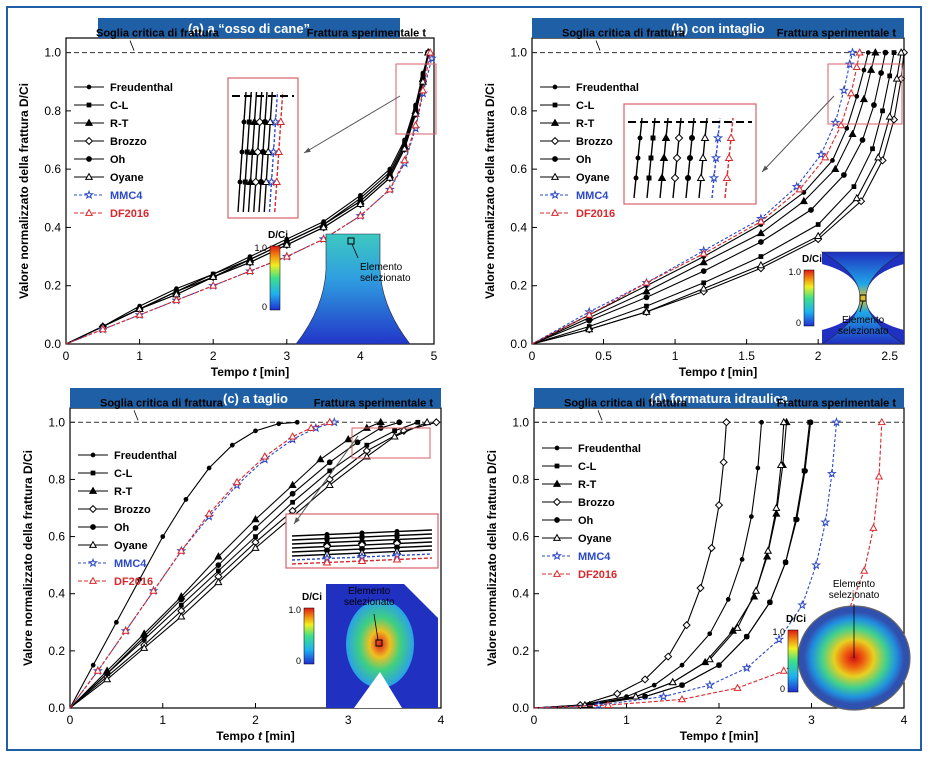 The image size is (930, 759). I want to click on chart-title: (a) a “osso di cane”, so click(249, 28).